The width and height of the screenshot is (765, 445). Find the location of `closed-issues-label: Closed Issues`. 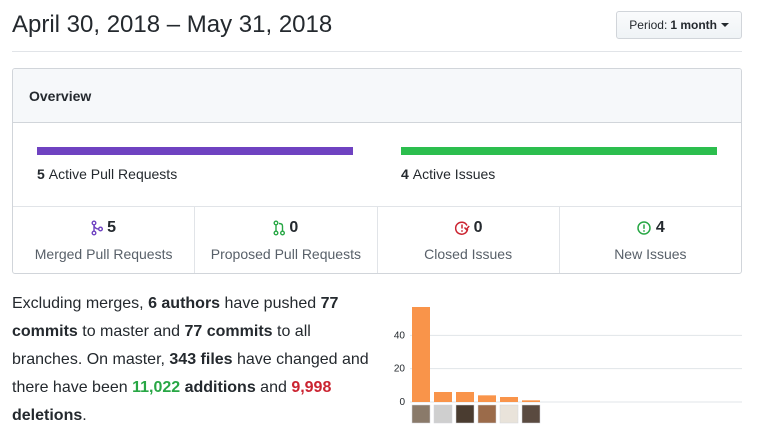

closed-issues-label: Closed Issues is located at coordinates (468, 254).